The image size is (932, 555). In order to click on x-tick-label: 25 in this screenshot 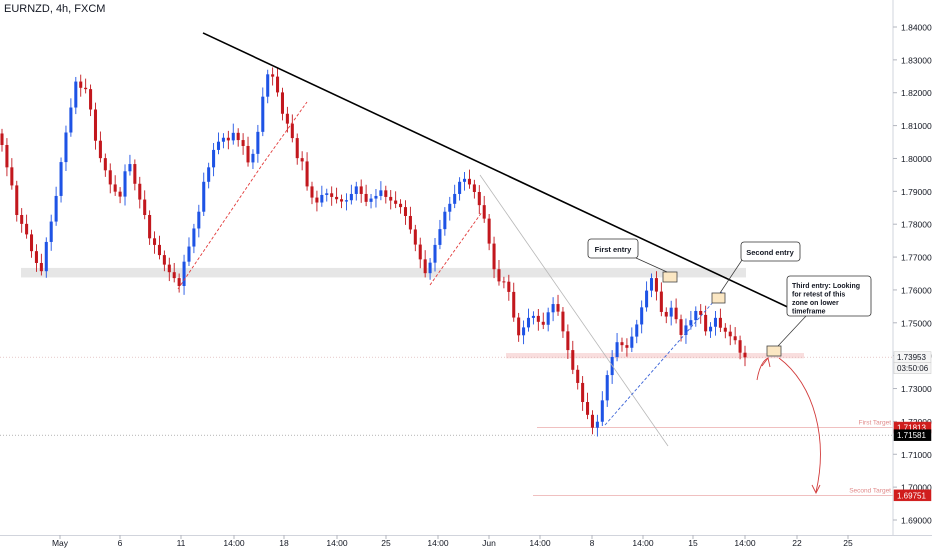, I will do `click(386, 543)`.